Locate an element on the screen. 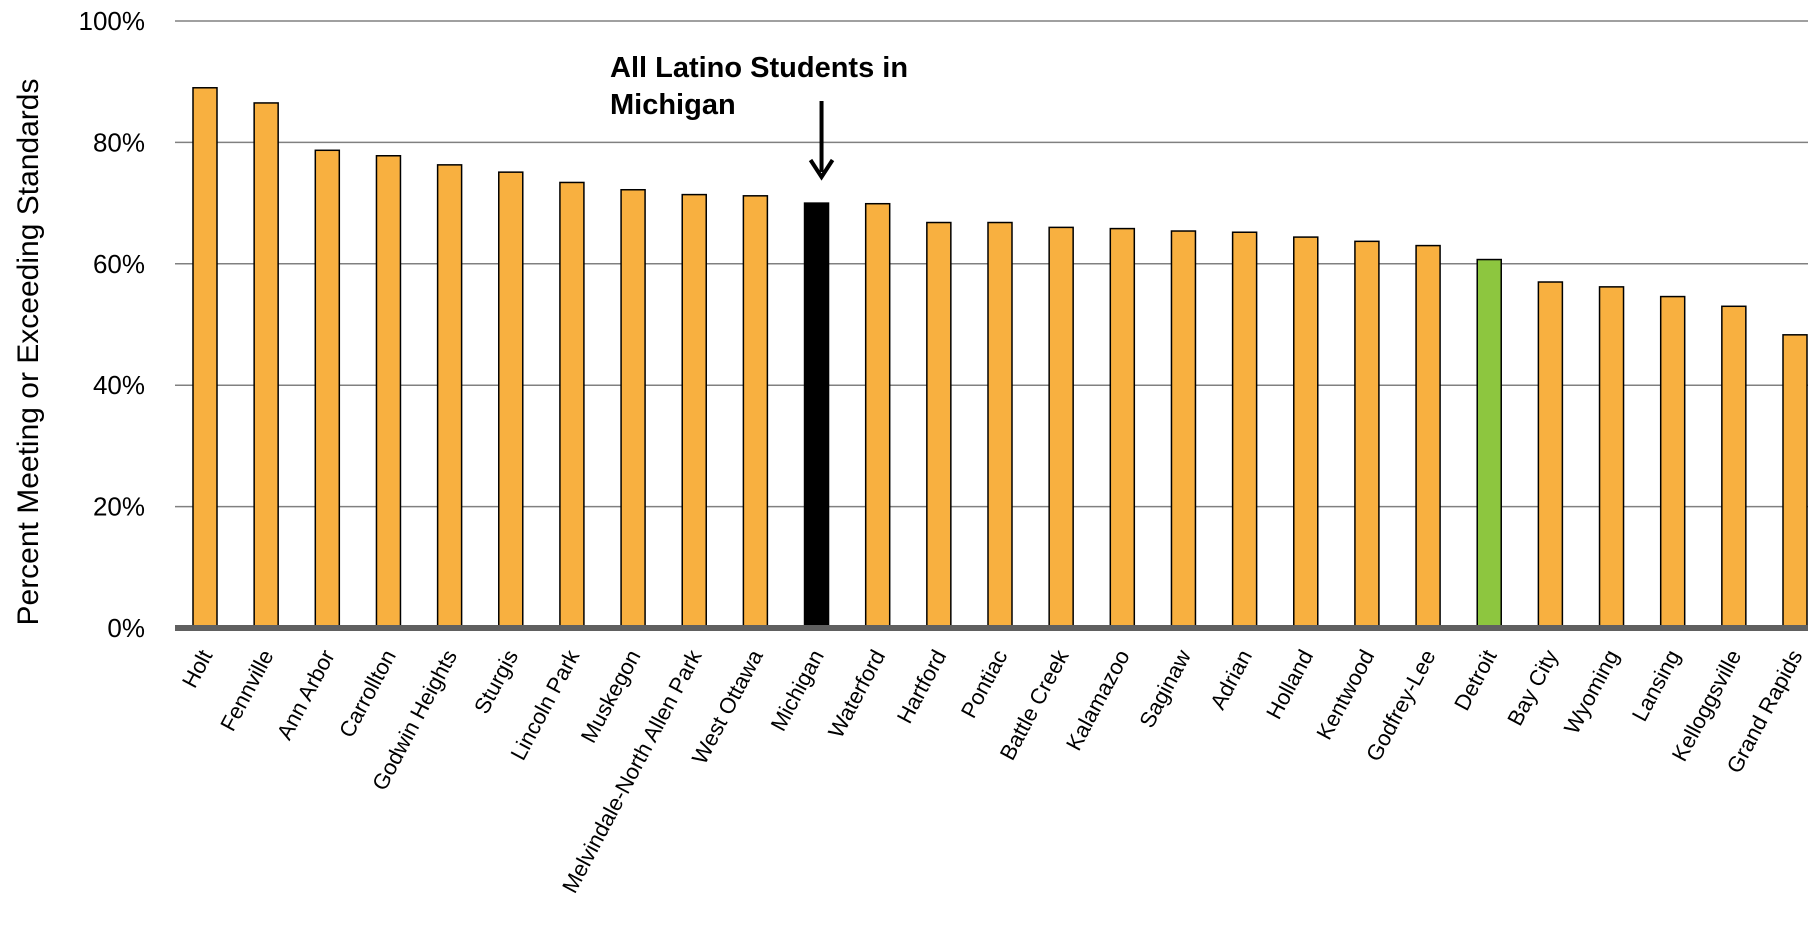  annotation: All Latino Students in Michigan is located at coordinates (759, 116).